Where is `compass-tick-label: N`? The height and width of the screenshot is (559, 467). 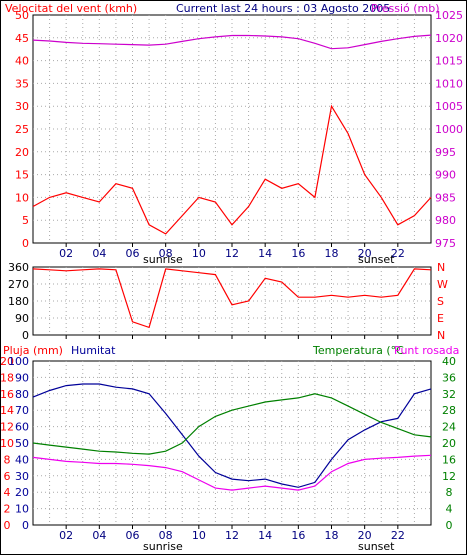
compass-tick-label: N is located at coordinates (441, 335).